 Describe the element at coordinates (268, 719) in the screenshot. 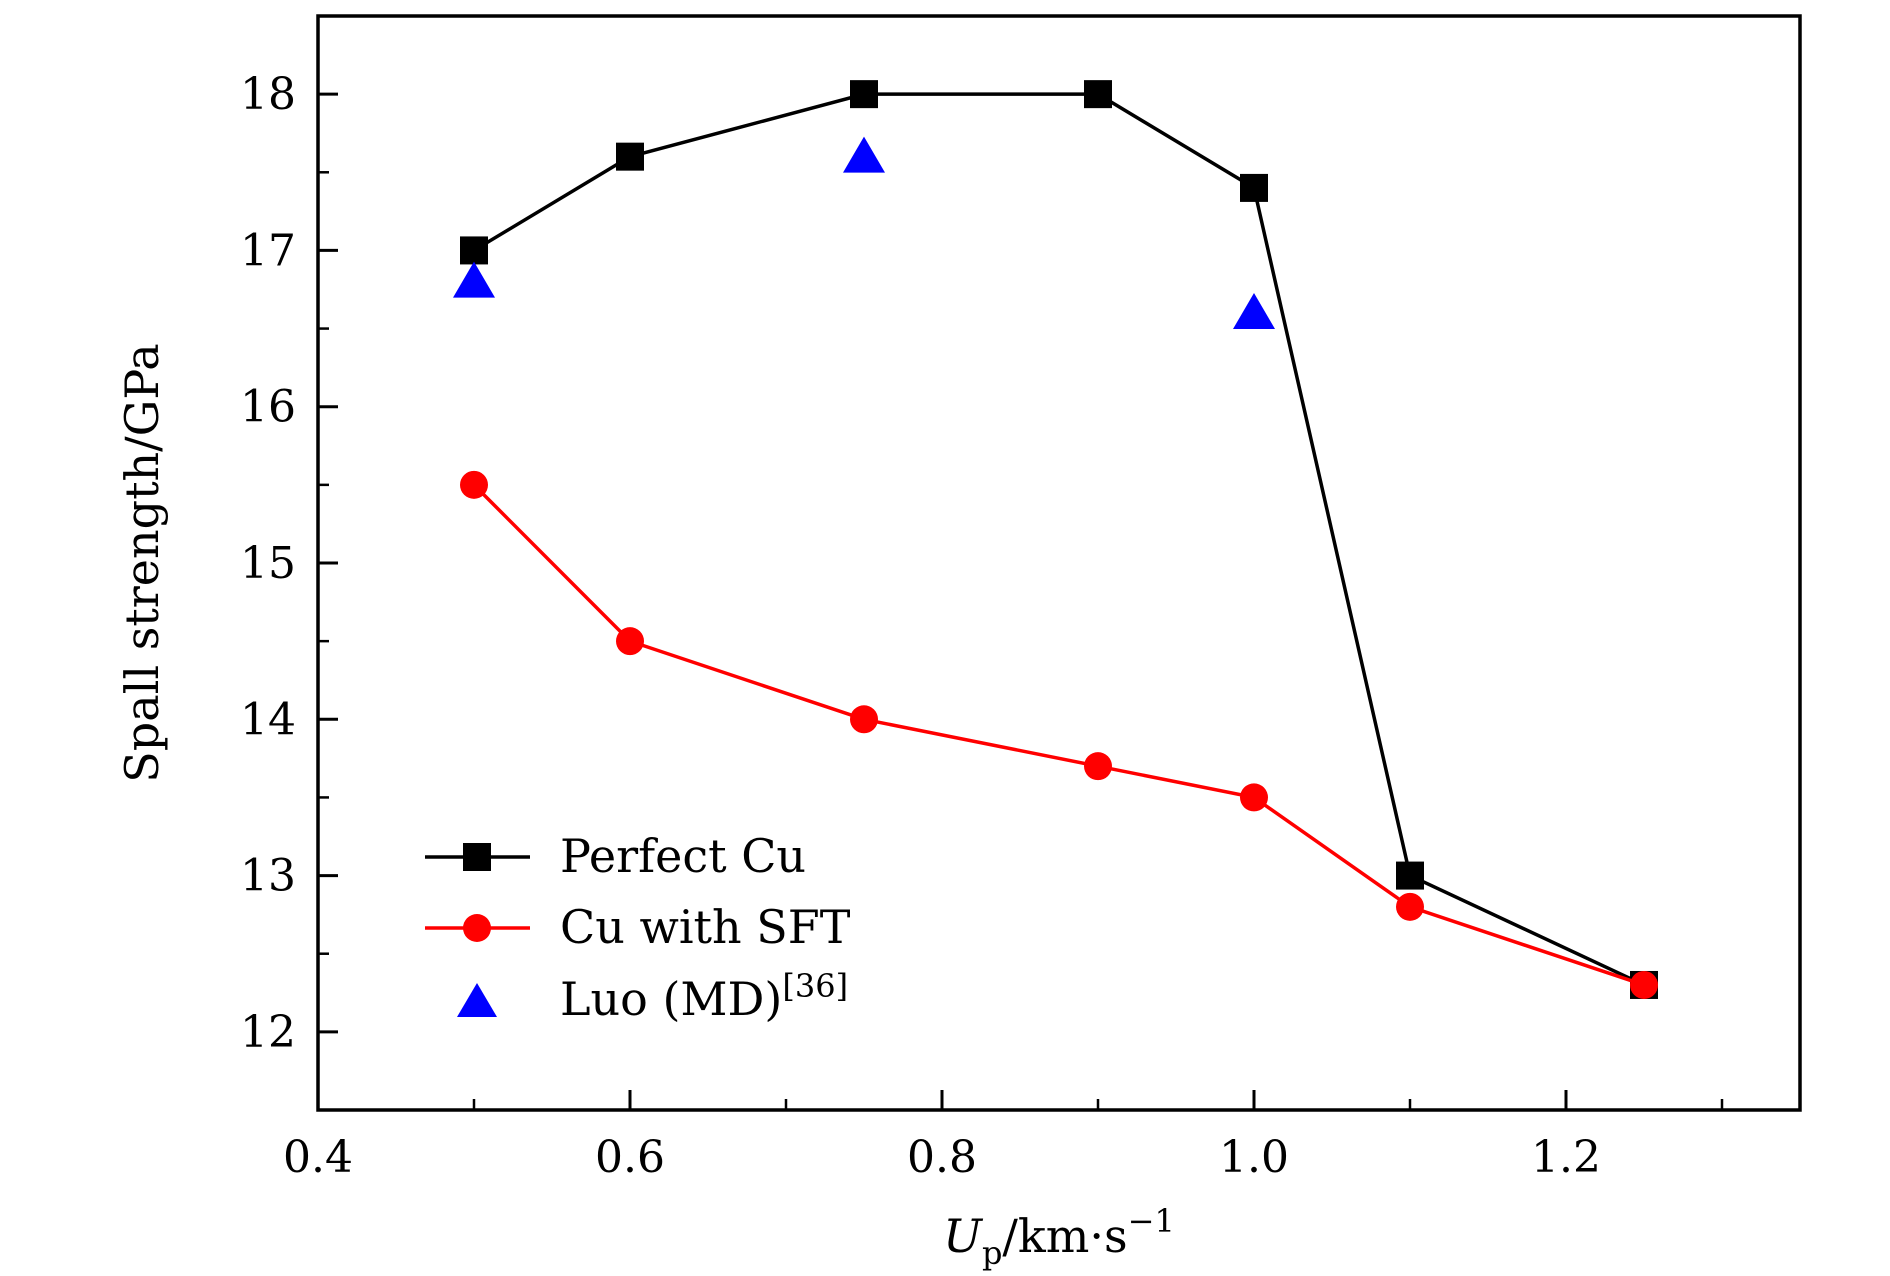

I see `y-tick-label: 14` at that location.